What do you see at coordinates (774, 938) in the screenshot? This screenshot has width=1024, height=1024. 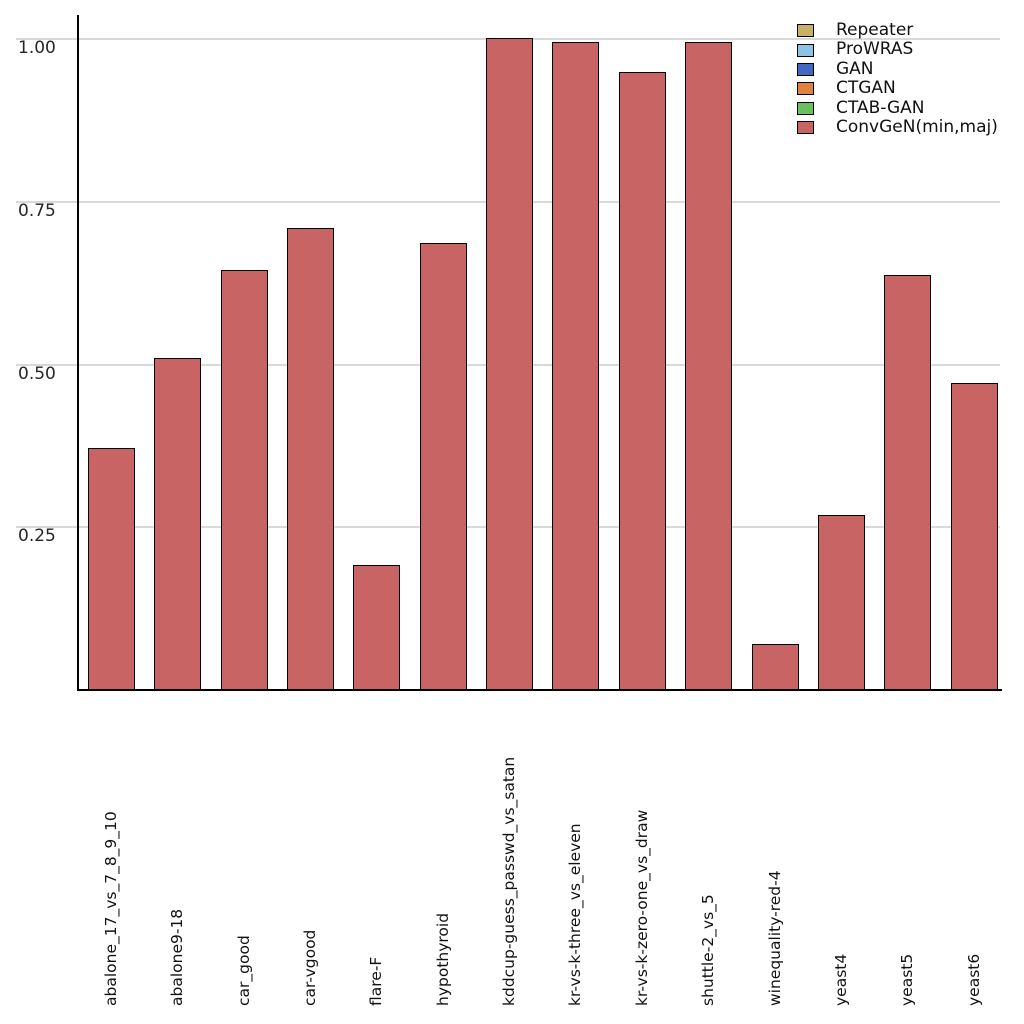 I see `x-tick-label-text: winequality-red-4` at bounding box center [774, 938].